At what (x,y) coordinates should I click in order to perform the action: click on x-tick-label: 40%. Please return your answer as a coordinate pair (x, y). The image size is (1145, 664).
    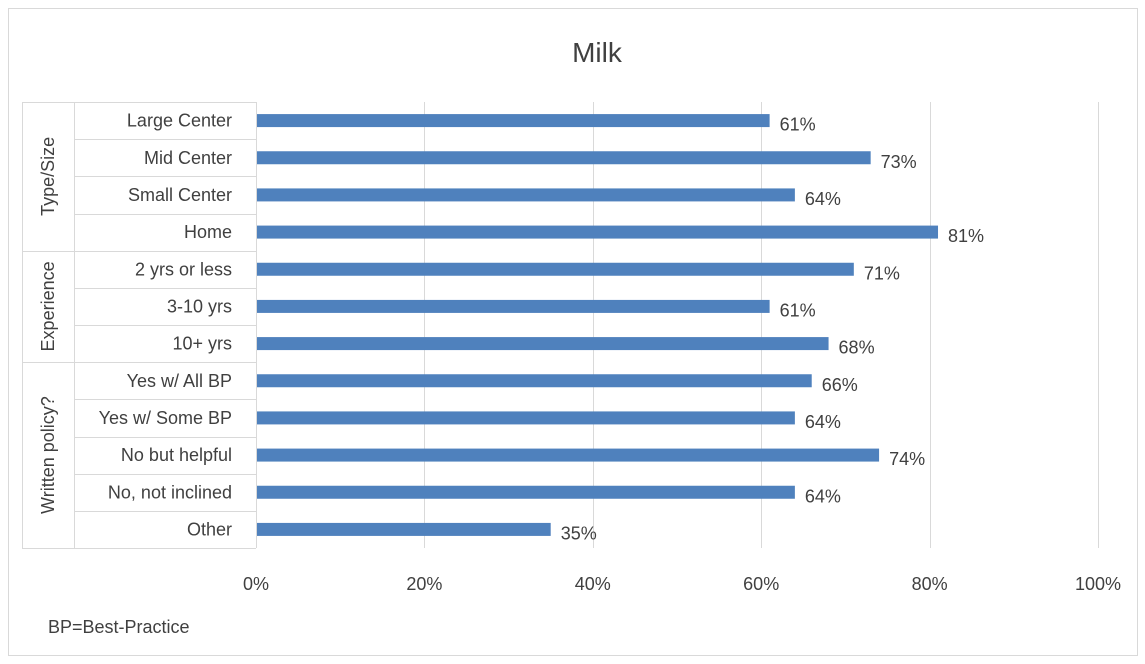
    Looking at the image, I should click on (593, 584).